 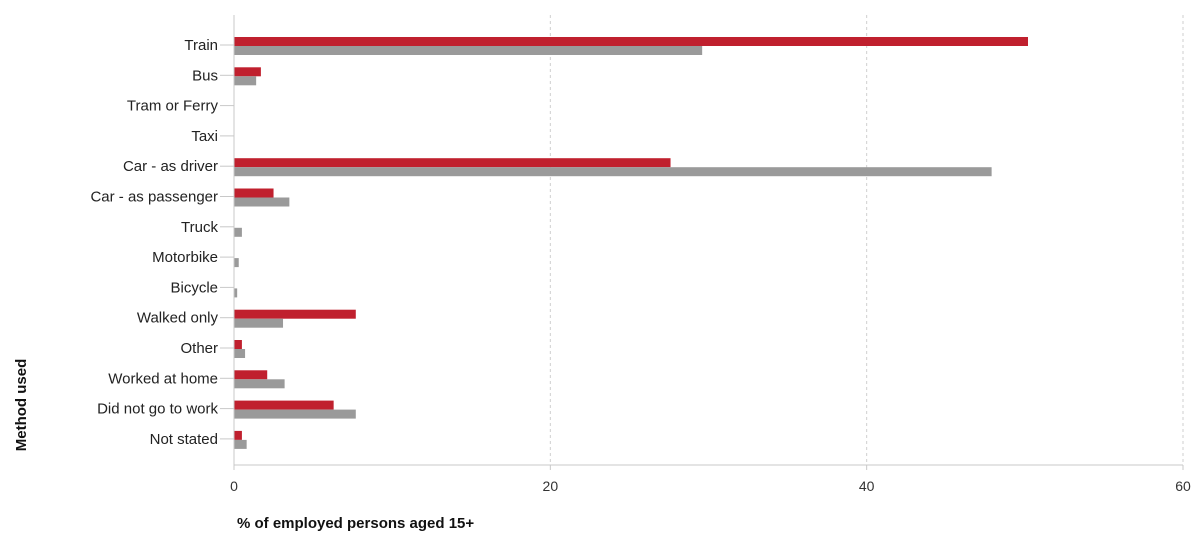 I want to click on x-tick-label: 60, so click(x=1183, y=486).